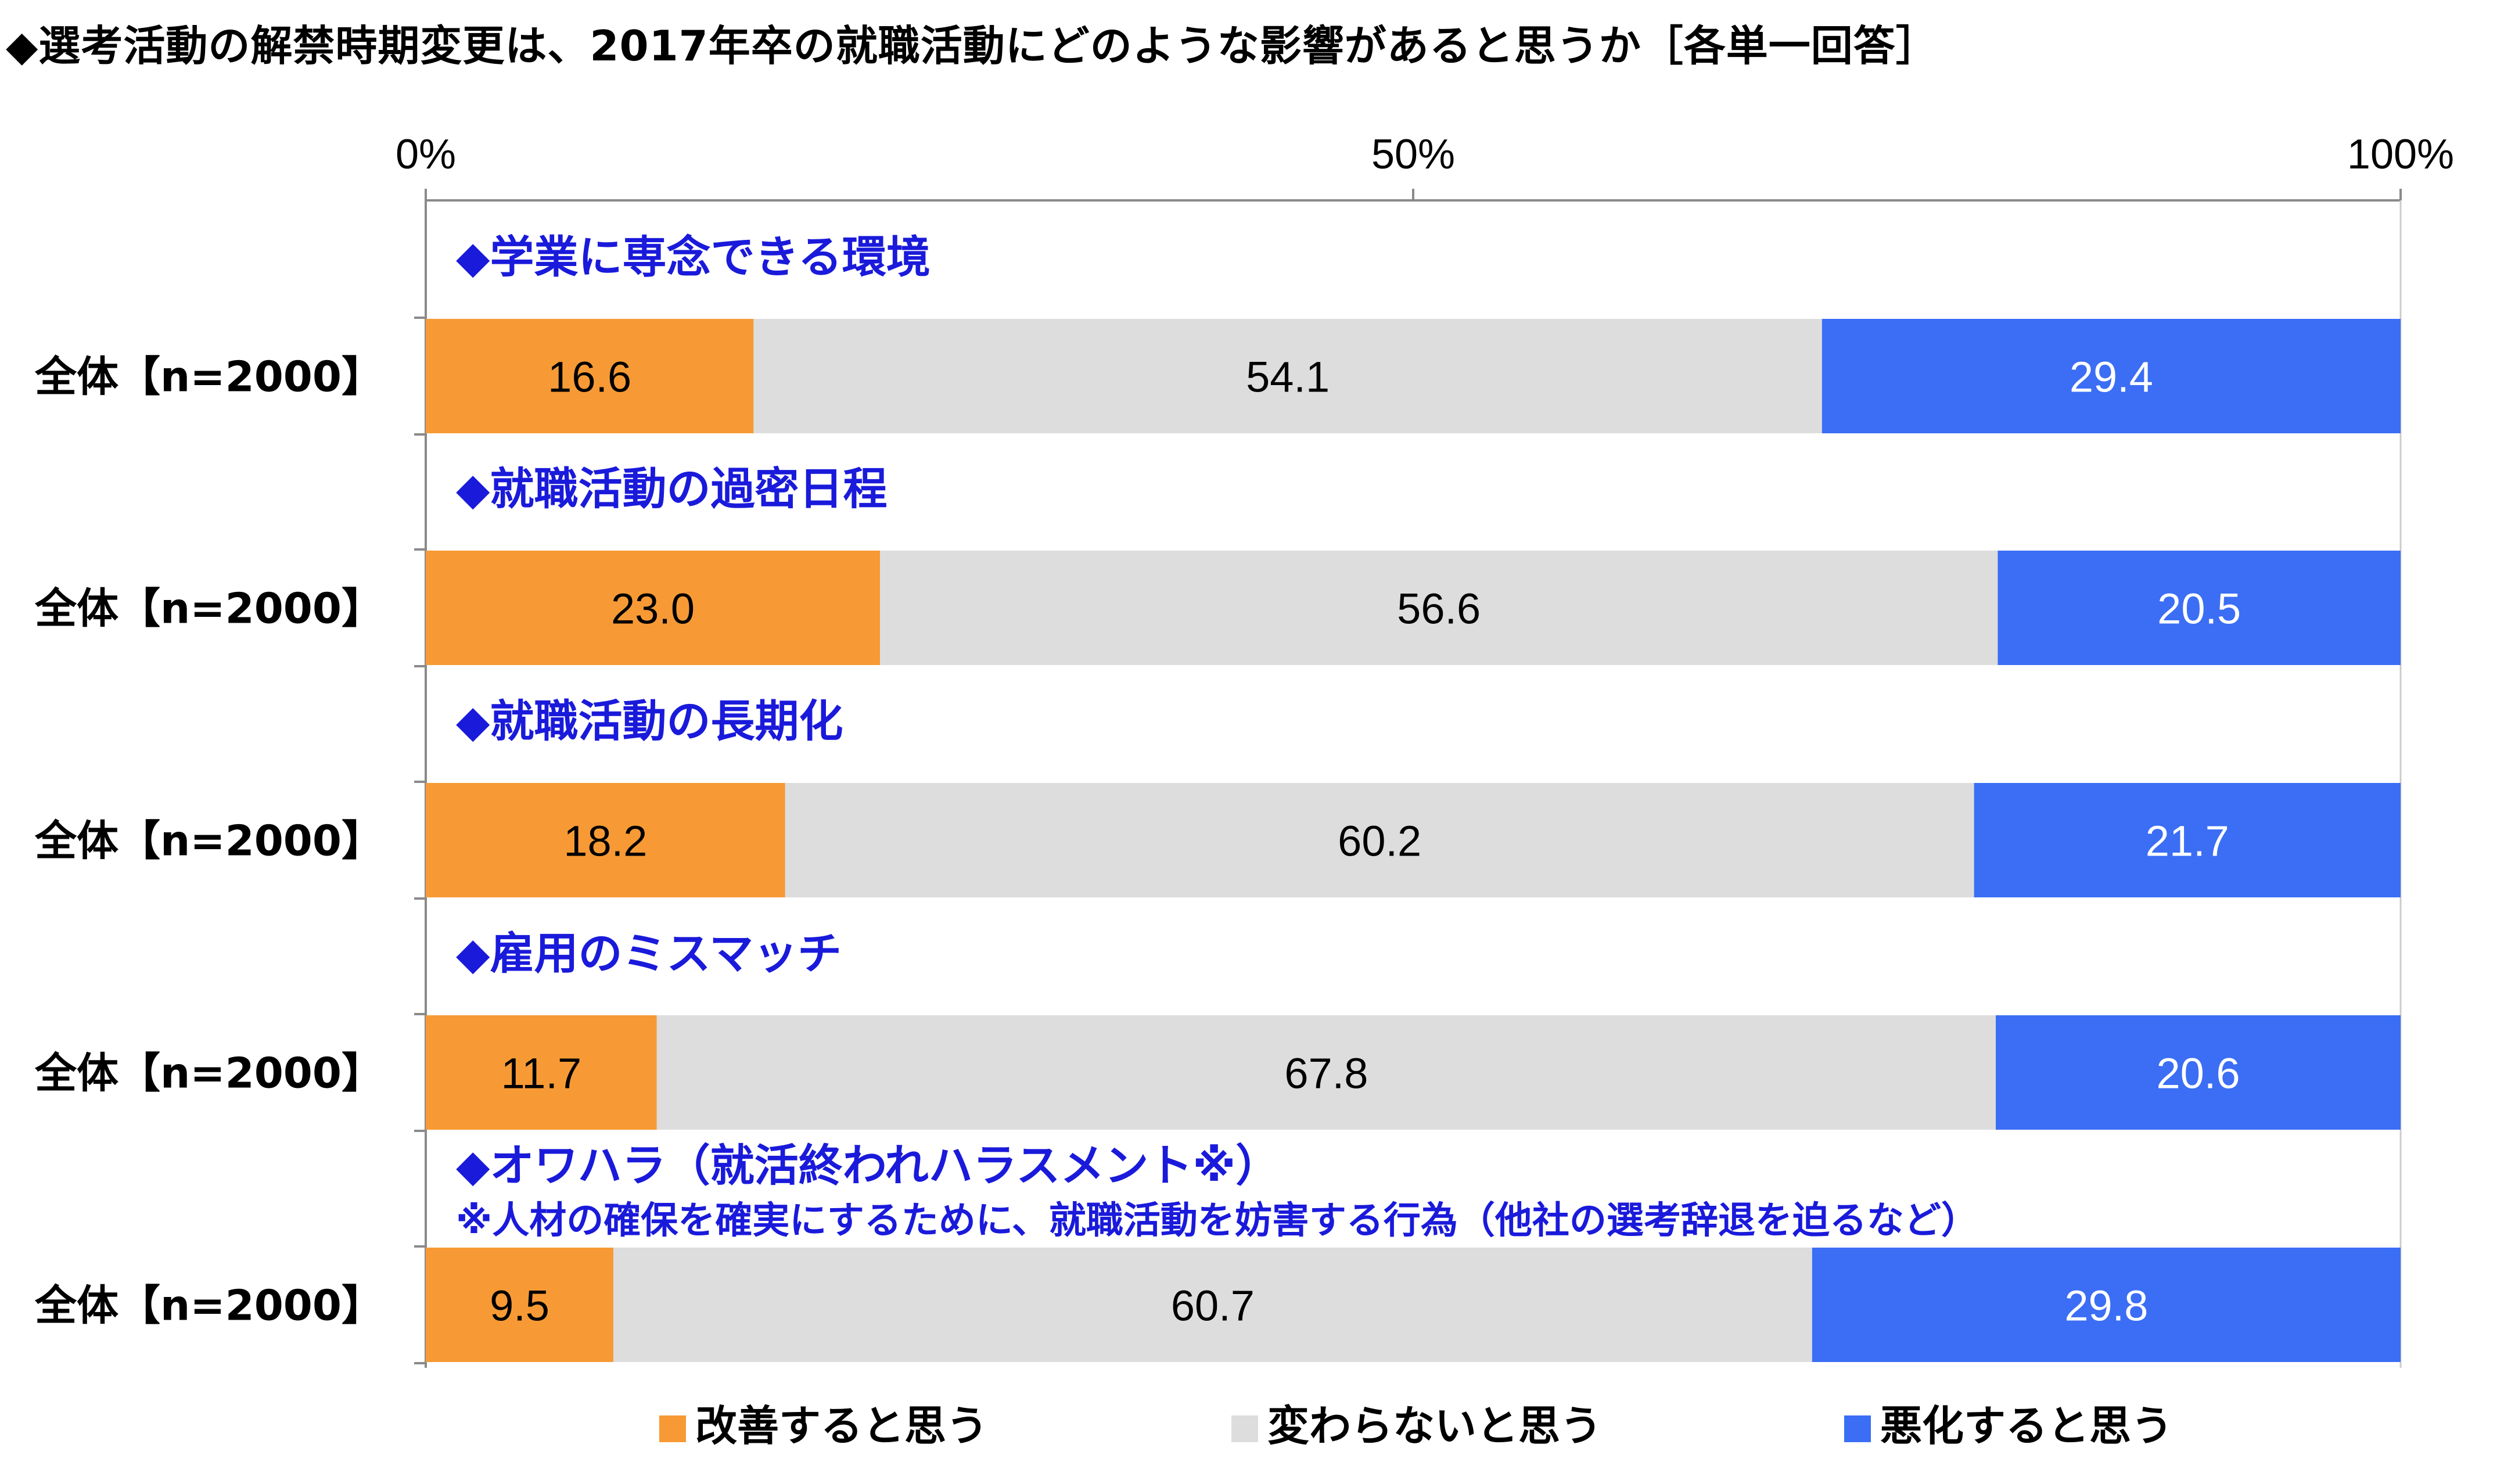 This screenshot has width=2504, height=1484. I want to click on data-label: 11.7, so click(541, 1074).